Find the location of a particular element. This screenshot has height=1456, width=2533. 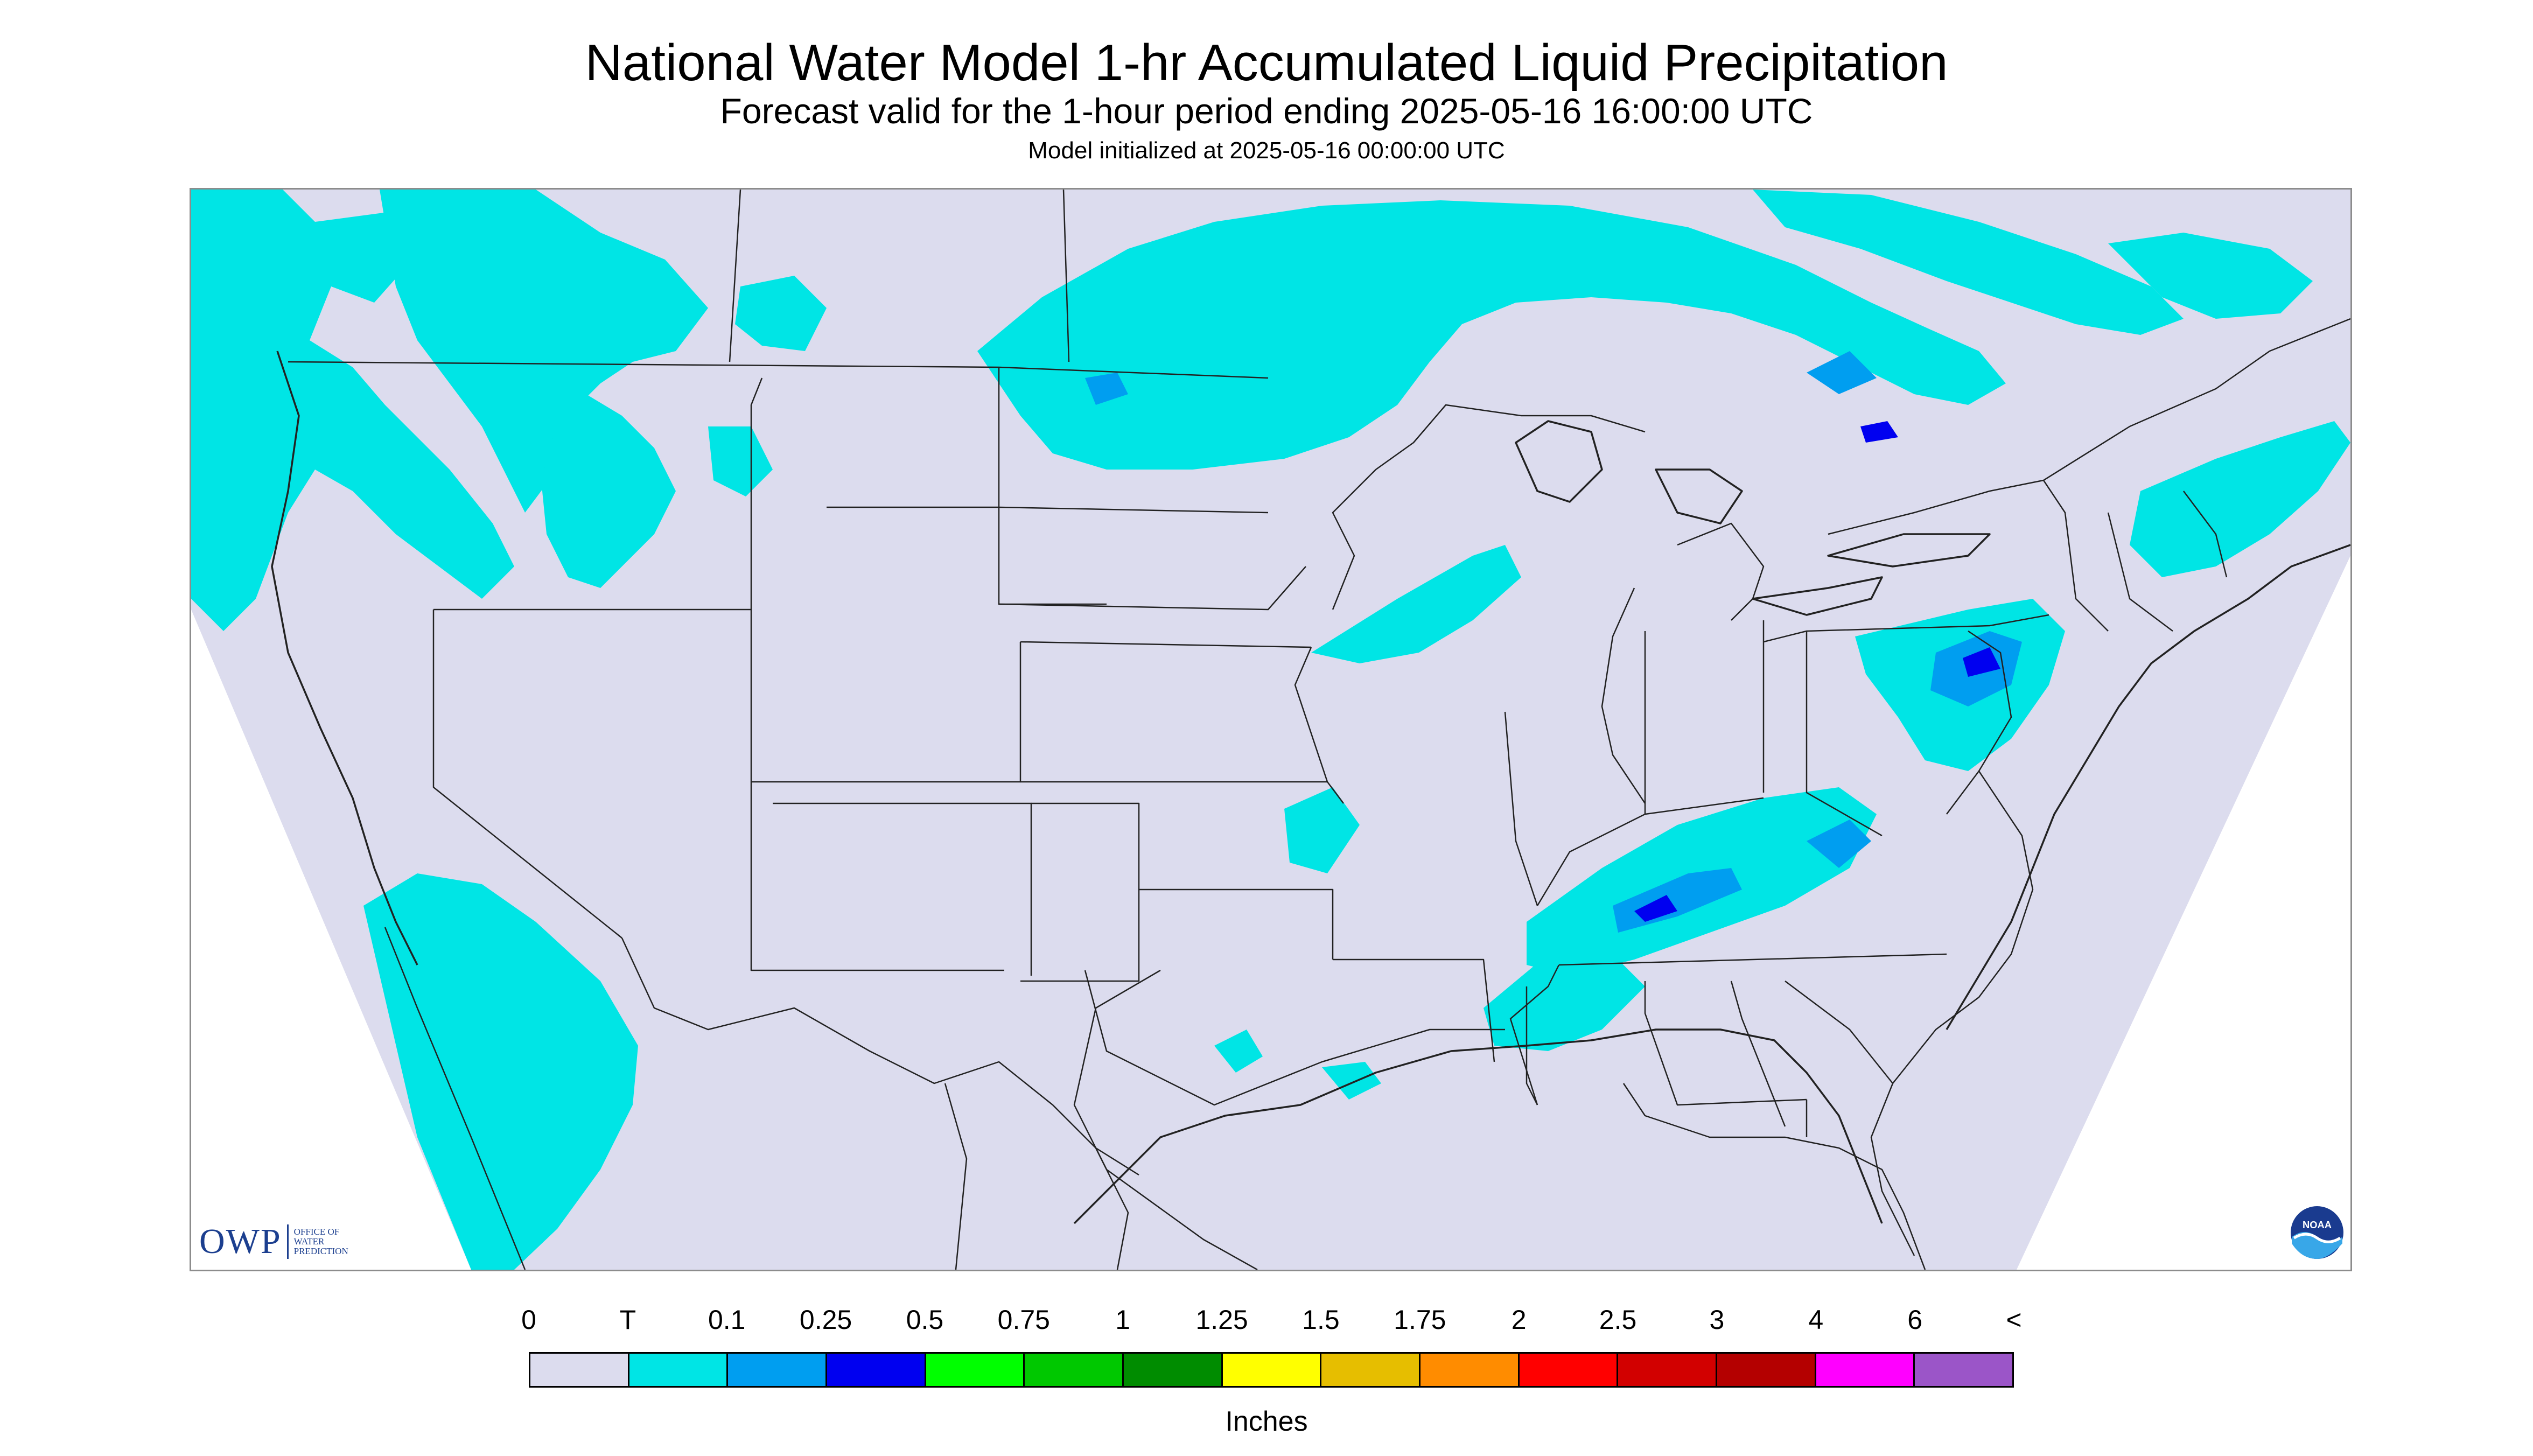

precip-area-gulf is located at coordinates (1351, 1081).